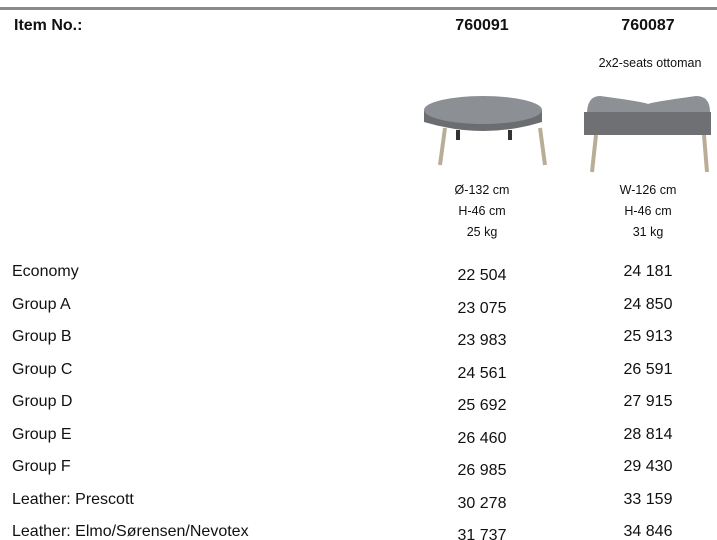 The image size is (717, 540). I want to click on price: 27 915, so click(648, 401).